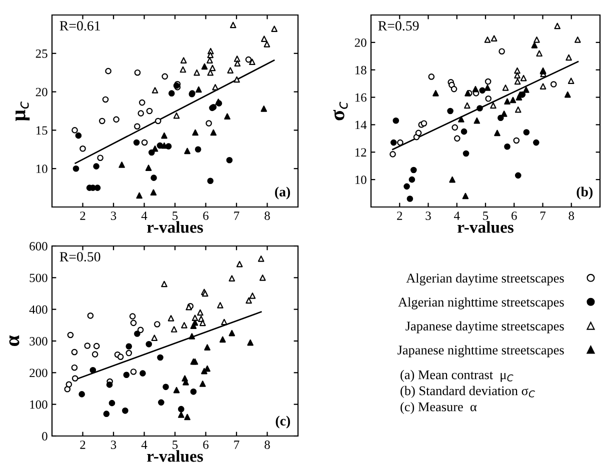 The image size is (609, 468). I want to click on annotation: (a), so click(282, 193).